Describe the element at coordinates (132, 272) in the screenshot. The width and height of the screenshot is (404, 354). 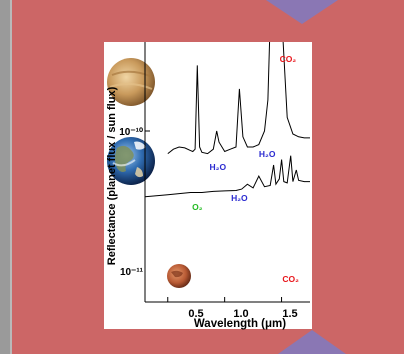
I see `y-tick-label: 10⁻¹¹` at that location.